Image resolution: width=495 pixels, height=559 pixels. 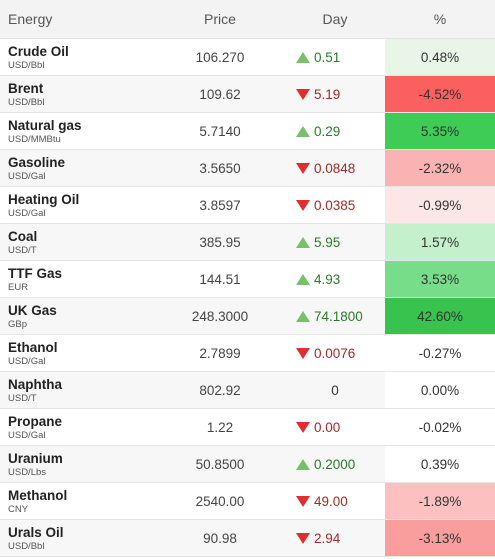 I want to click on commodity-name: Crude Oil, so click(x=38, y=51).